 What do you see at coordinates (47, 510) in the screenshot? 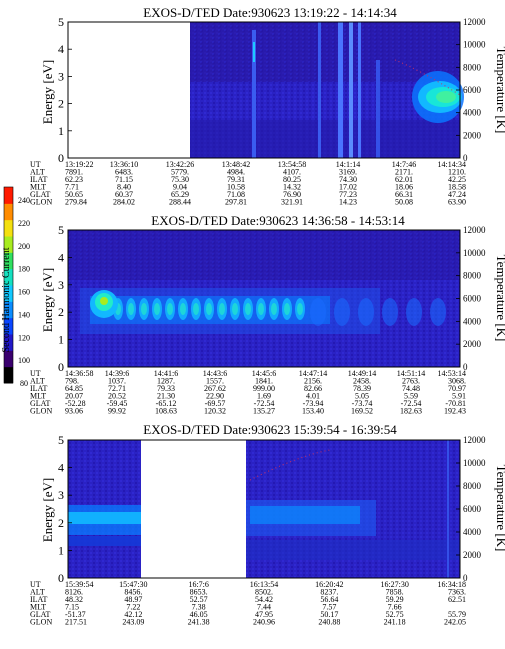
I see `panel-3-ylabel: Energy [eV]` at bounding box center [47, 510].